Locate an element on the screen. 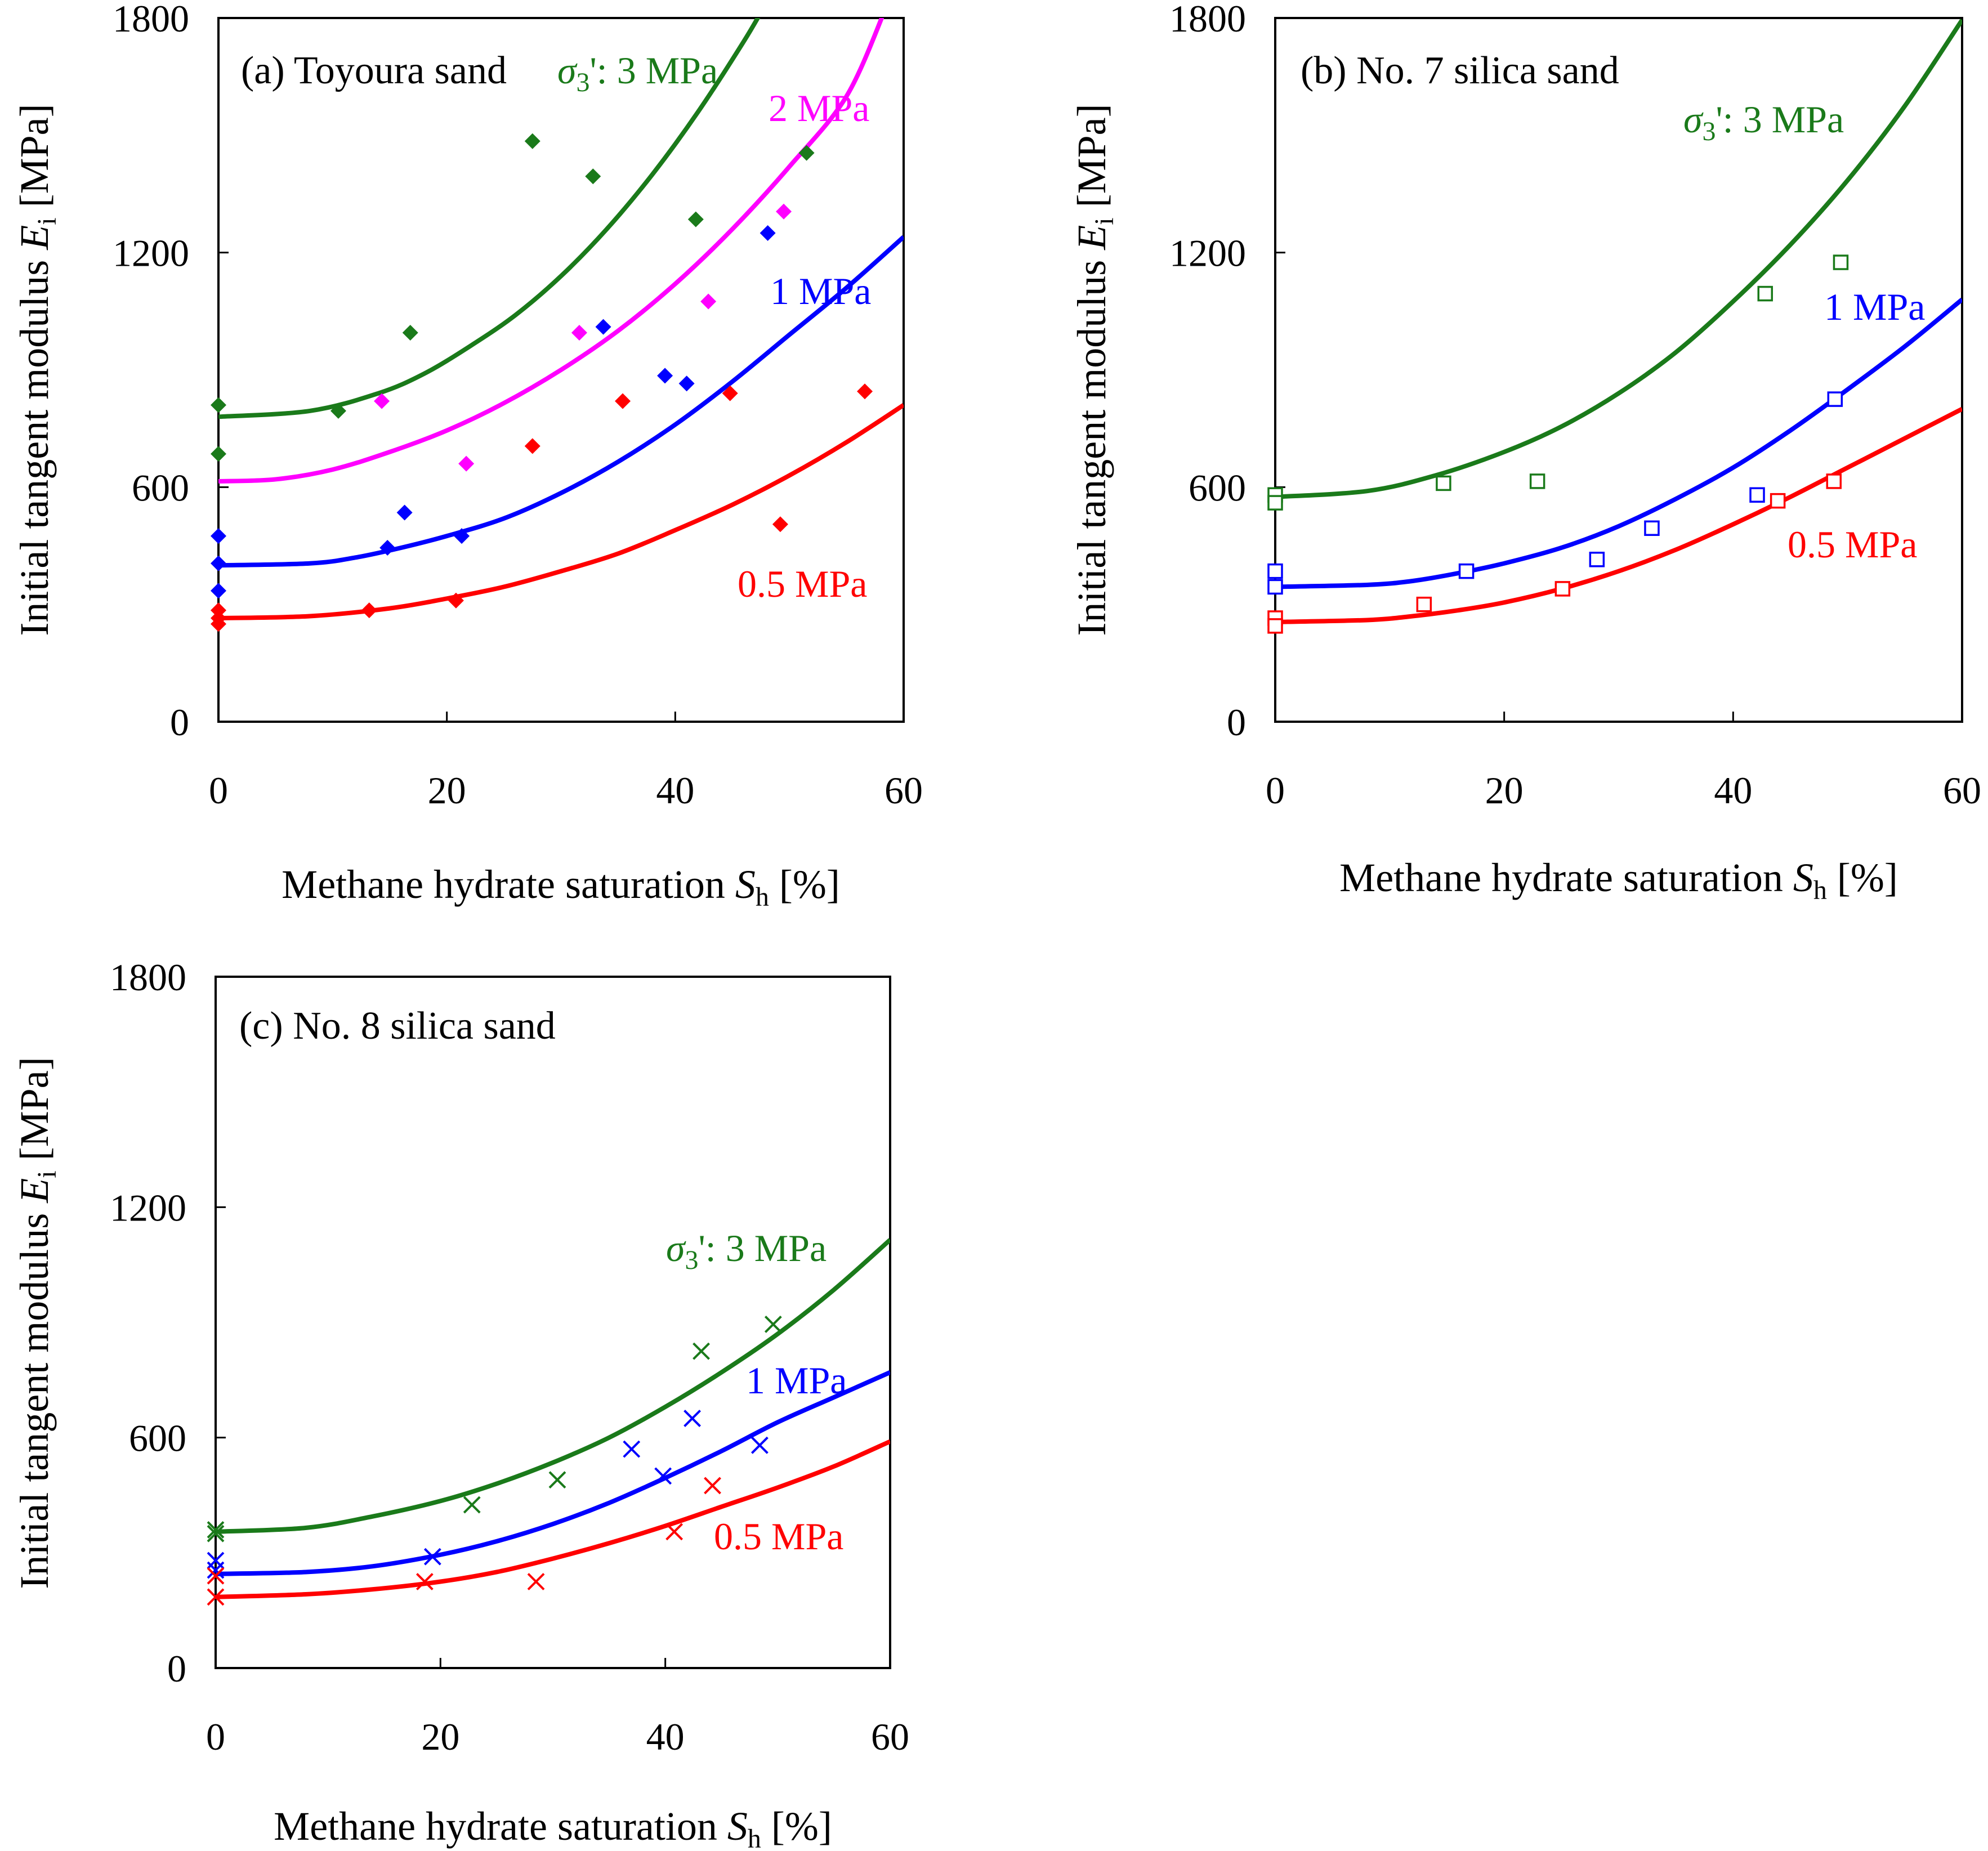 This screenshot has width=1988, height=1851. panel-c-frame is located at coordinates (553, 1322).